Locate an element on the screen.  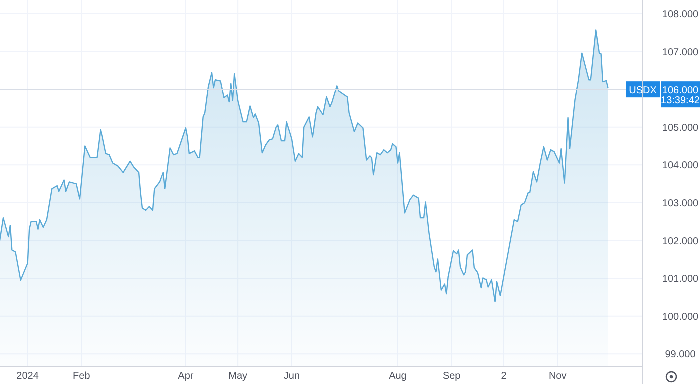
y-tick-label: 104.000 is located at coordinates (681, 166).